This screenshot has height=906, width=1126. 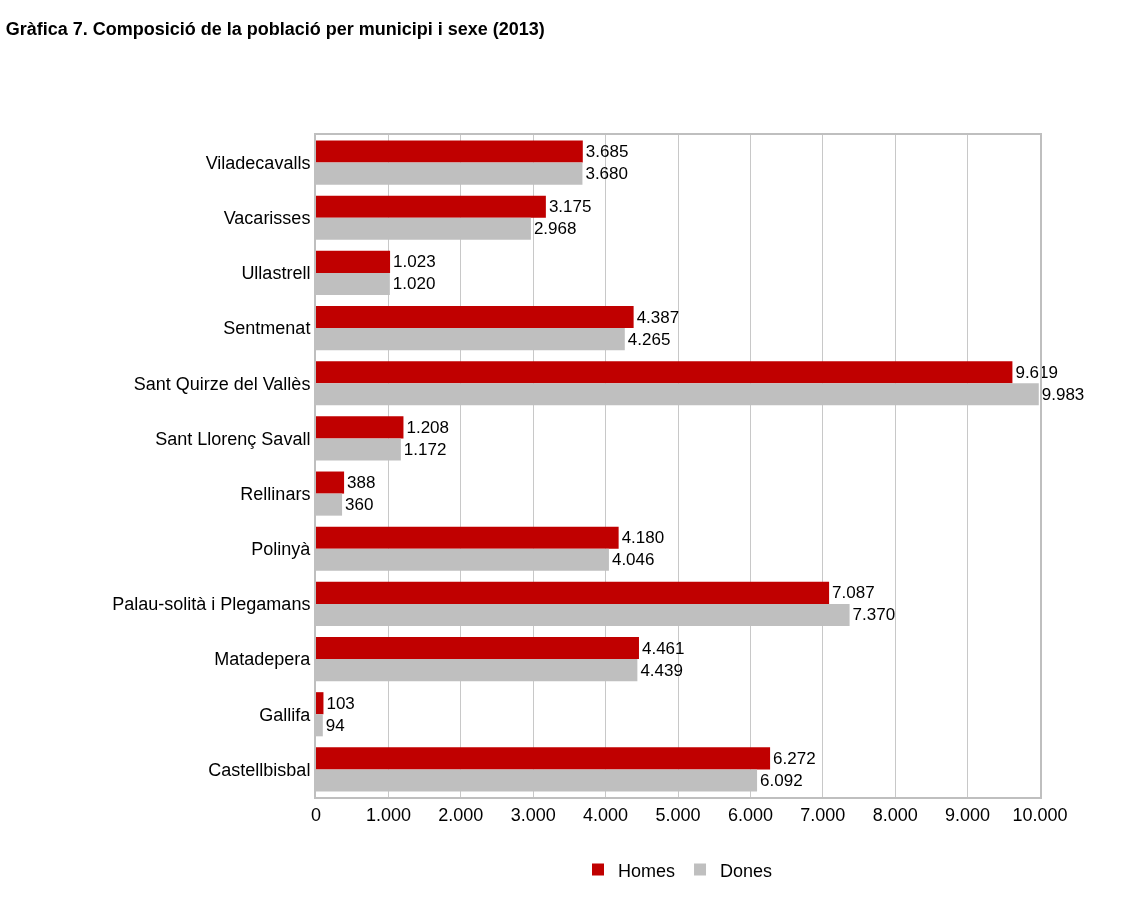 I want to click on data-label: 6.272, so click(x=794, y=758).